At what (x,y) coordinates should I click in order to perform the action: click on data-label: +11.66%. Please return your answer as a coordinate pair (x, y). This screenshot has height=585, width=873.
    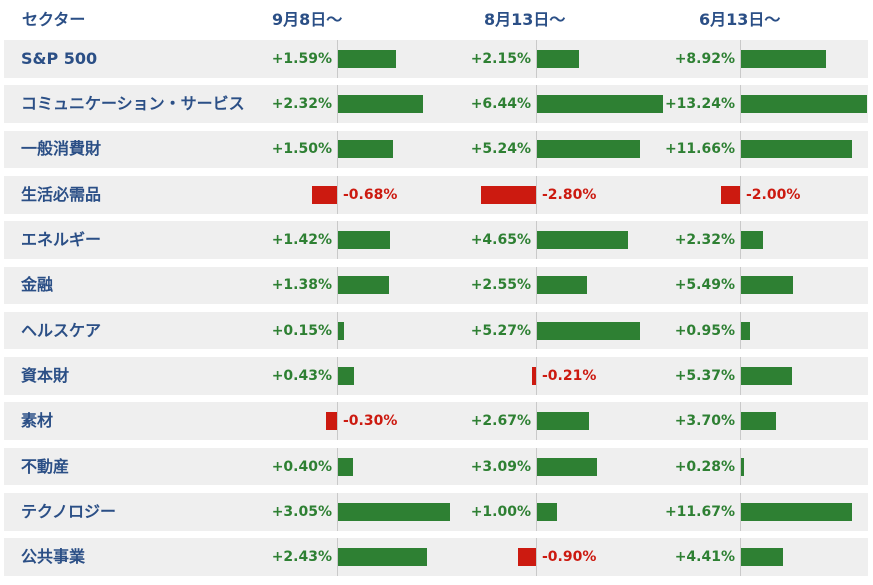
    Looking at the image, I should click on (699, 149).